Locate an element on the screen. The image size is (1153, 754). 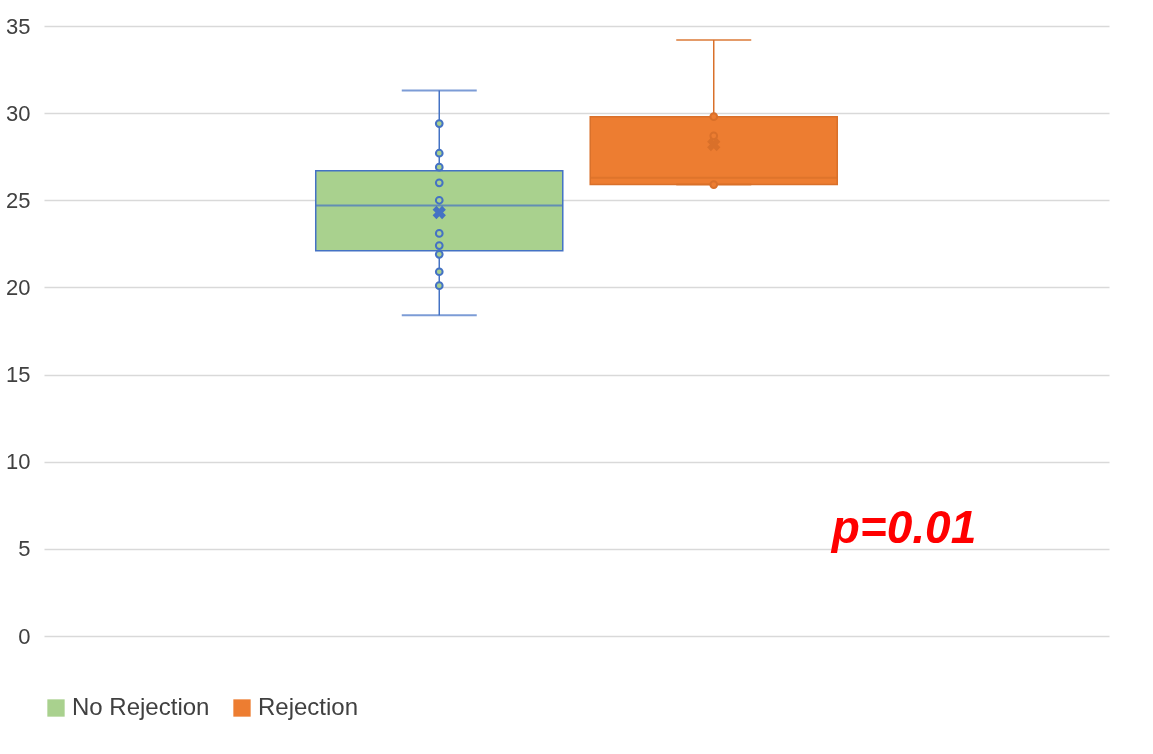
legend-label: No Rejection is located at coordinates (141, 706).